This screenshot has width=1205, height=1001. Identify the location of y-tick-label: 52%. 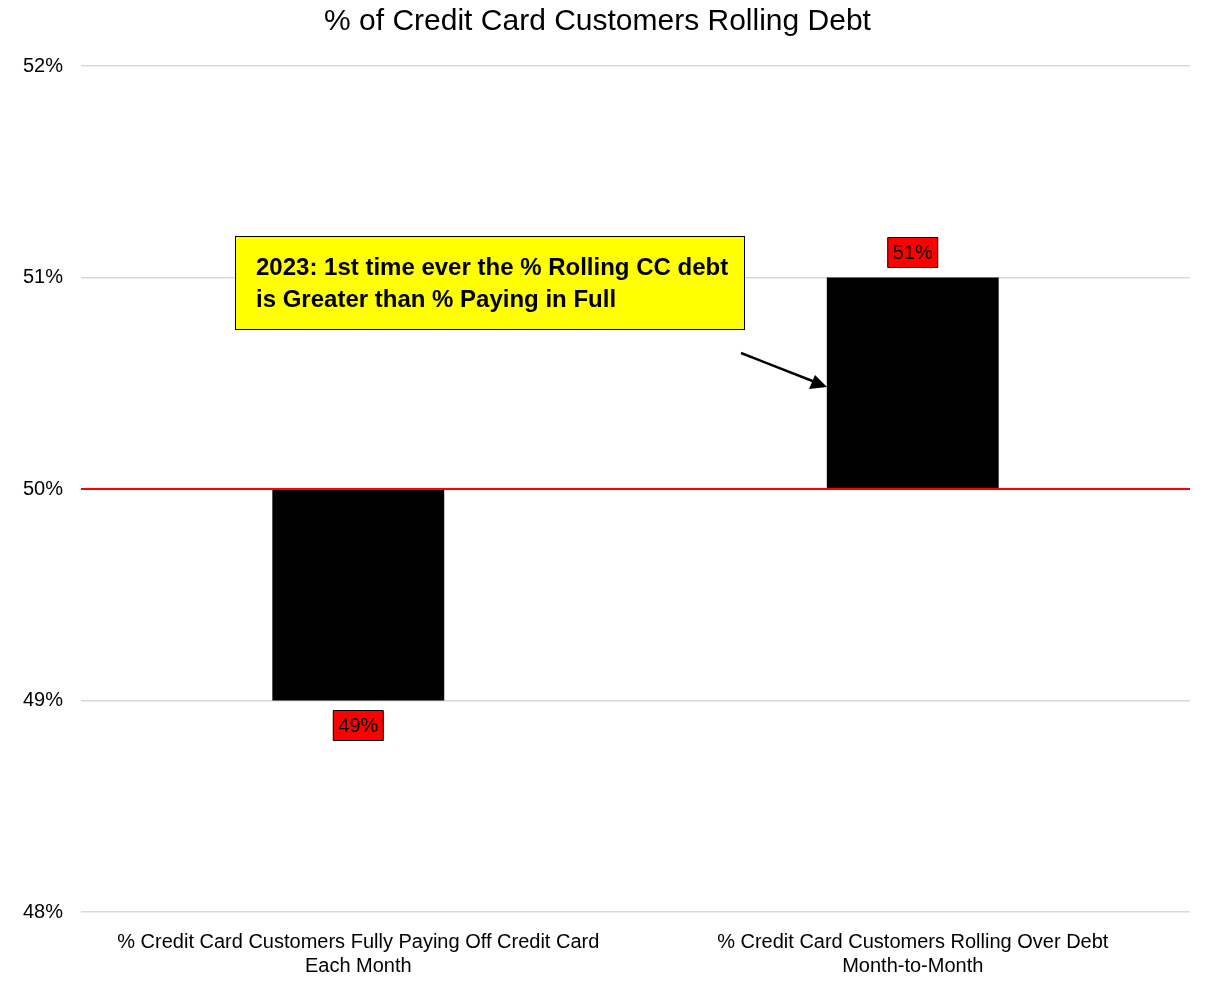
(43, 64).